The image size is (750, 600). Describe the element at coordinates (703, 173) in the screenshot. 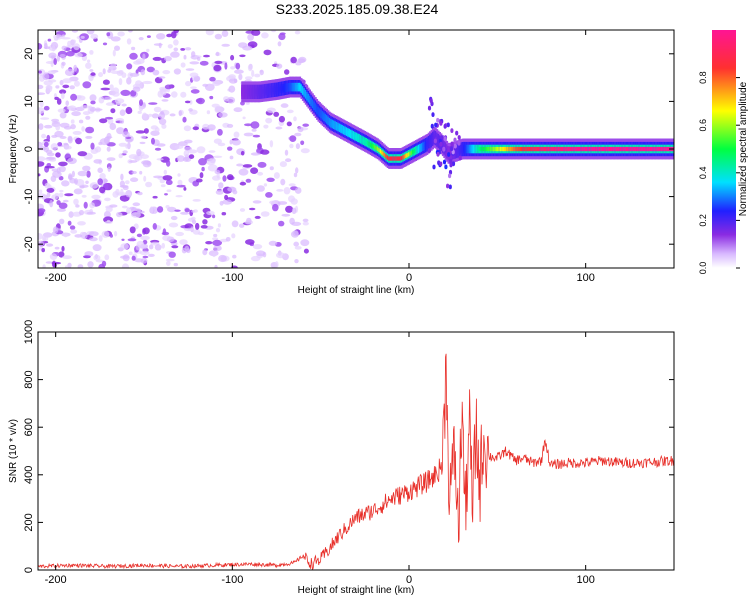

I see `colorbar-tick-label: 0.4` at that location.